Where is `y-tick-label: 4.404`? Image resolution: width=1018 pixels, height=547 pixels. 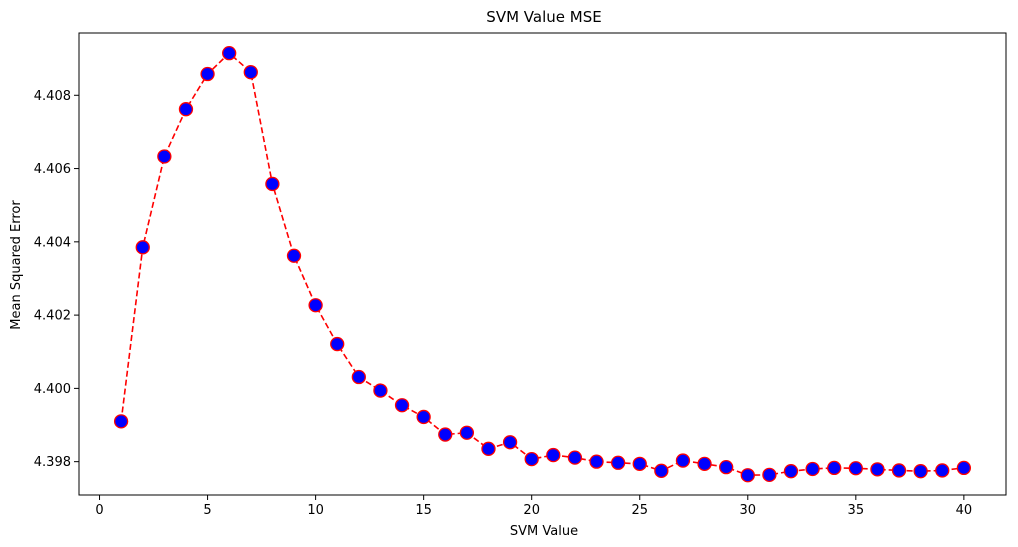 y-tick-label: 4.404 is located at coordinates (52, 242).